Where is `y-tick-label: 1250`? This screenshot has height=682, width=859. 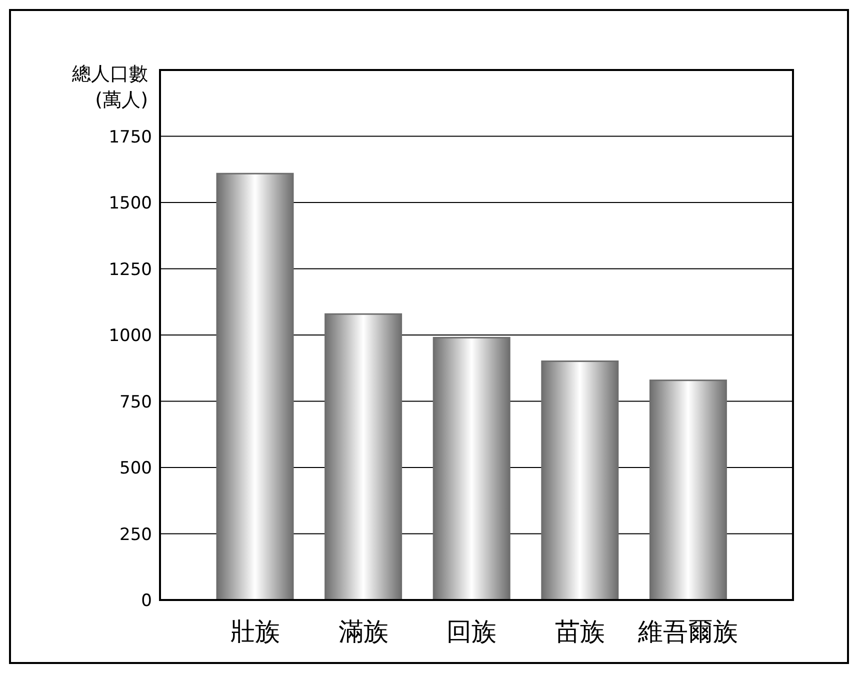
y-tick-label: 1250 is located at coordinates (130, 270).